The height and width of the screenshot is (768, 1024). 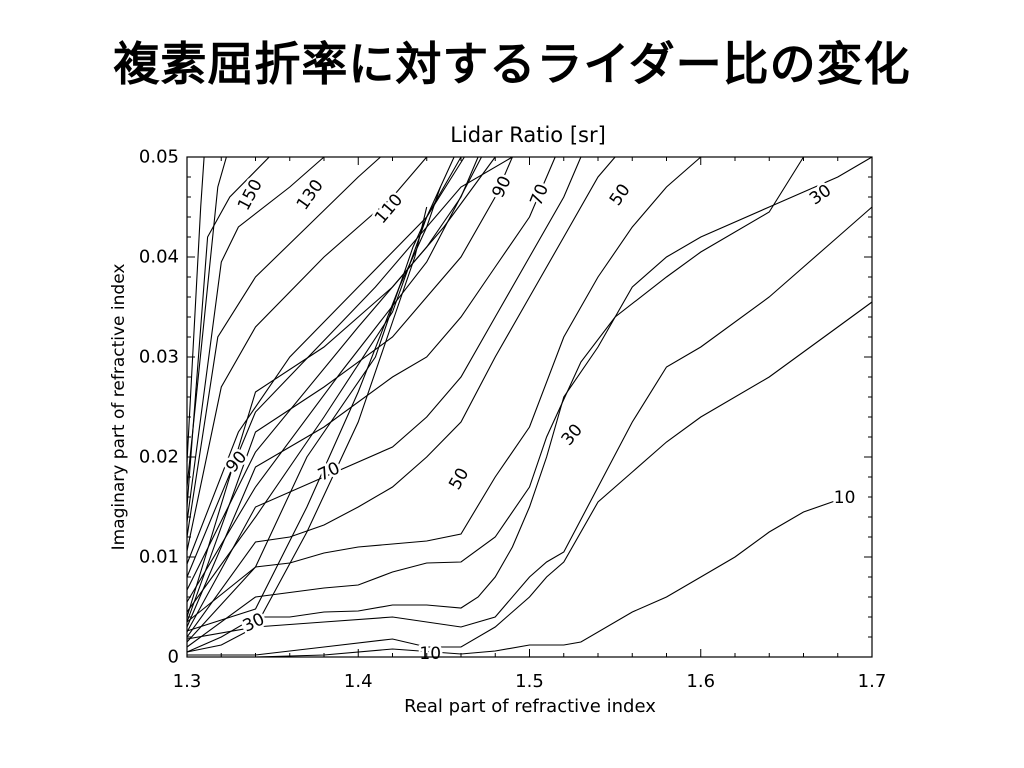 I want to click on y-tick-labels: 0 0.01 0.02 0.03 0.04 0.05, so click(x=159, y=407).